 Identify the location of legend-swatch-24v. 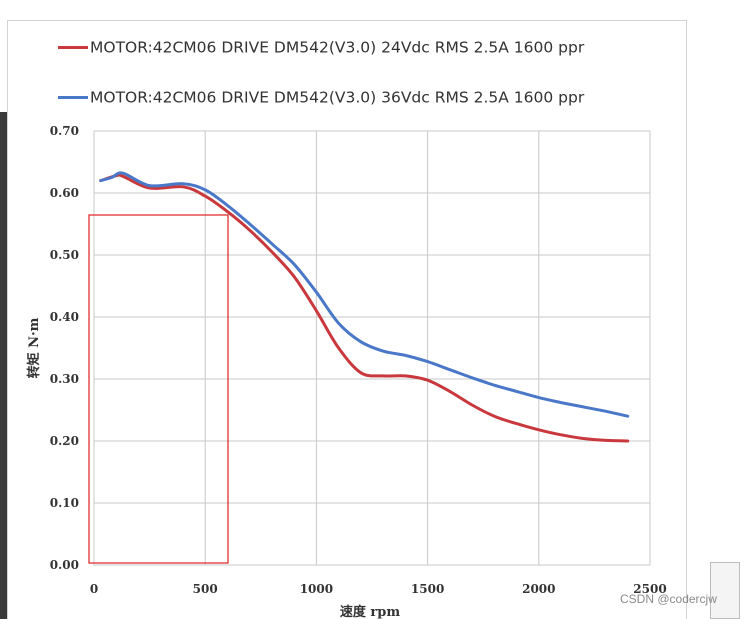
(73, 47).